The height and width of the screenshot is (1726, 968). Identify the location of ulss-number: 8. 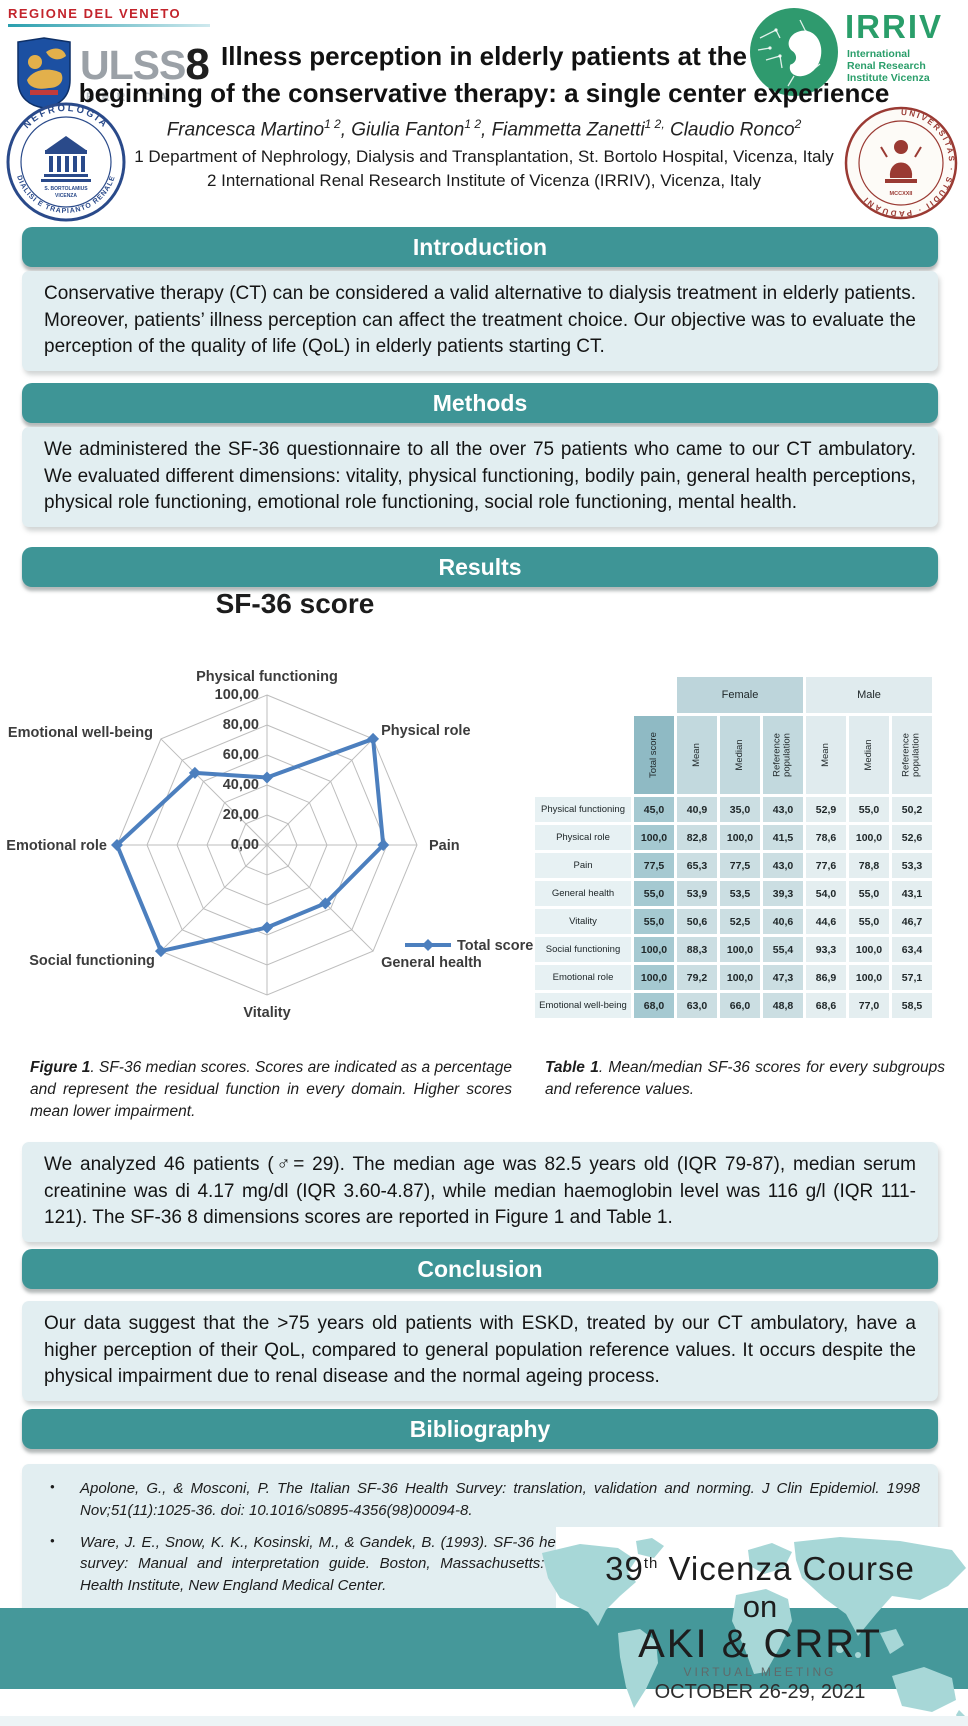
(197, 64).